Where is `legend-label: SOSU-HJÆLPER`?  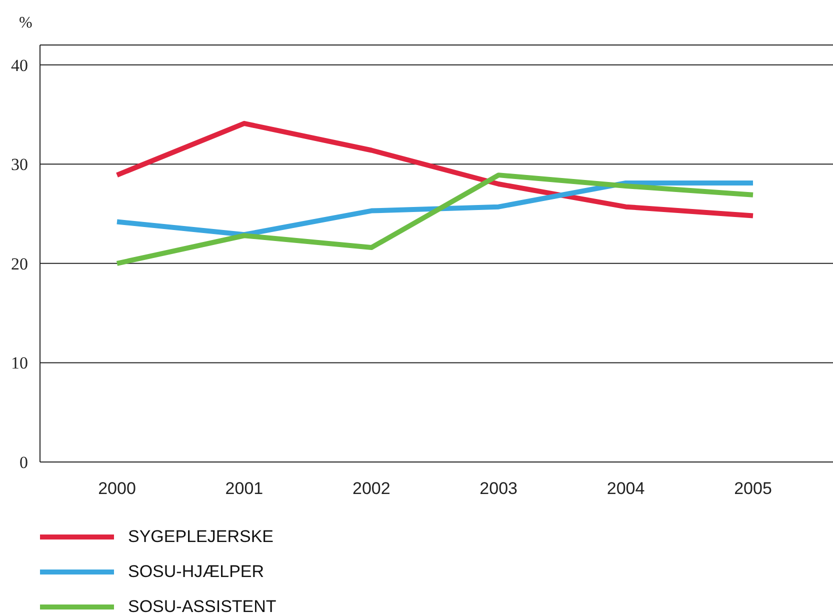 legend-label: SOSU-HJÆLPER is located at coordinates (196, 572).